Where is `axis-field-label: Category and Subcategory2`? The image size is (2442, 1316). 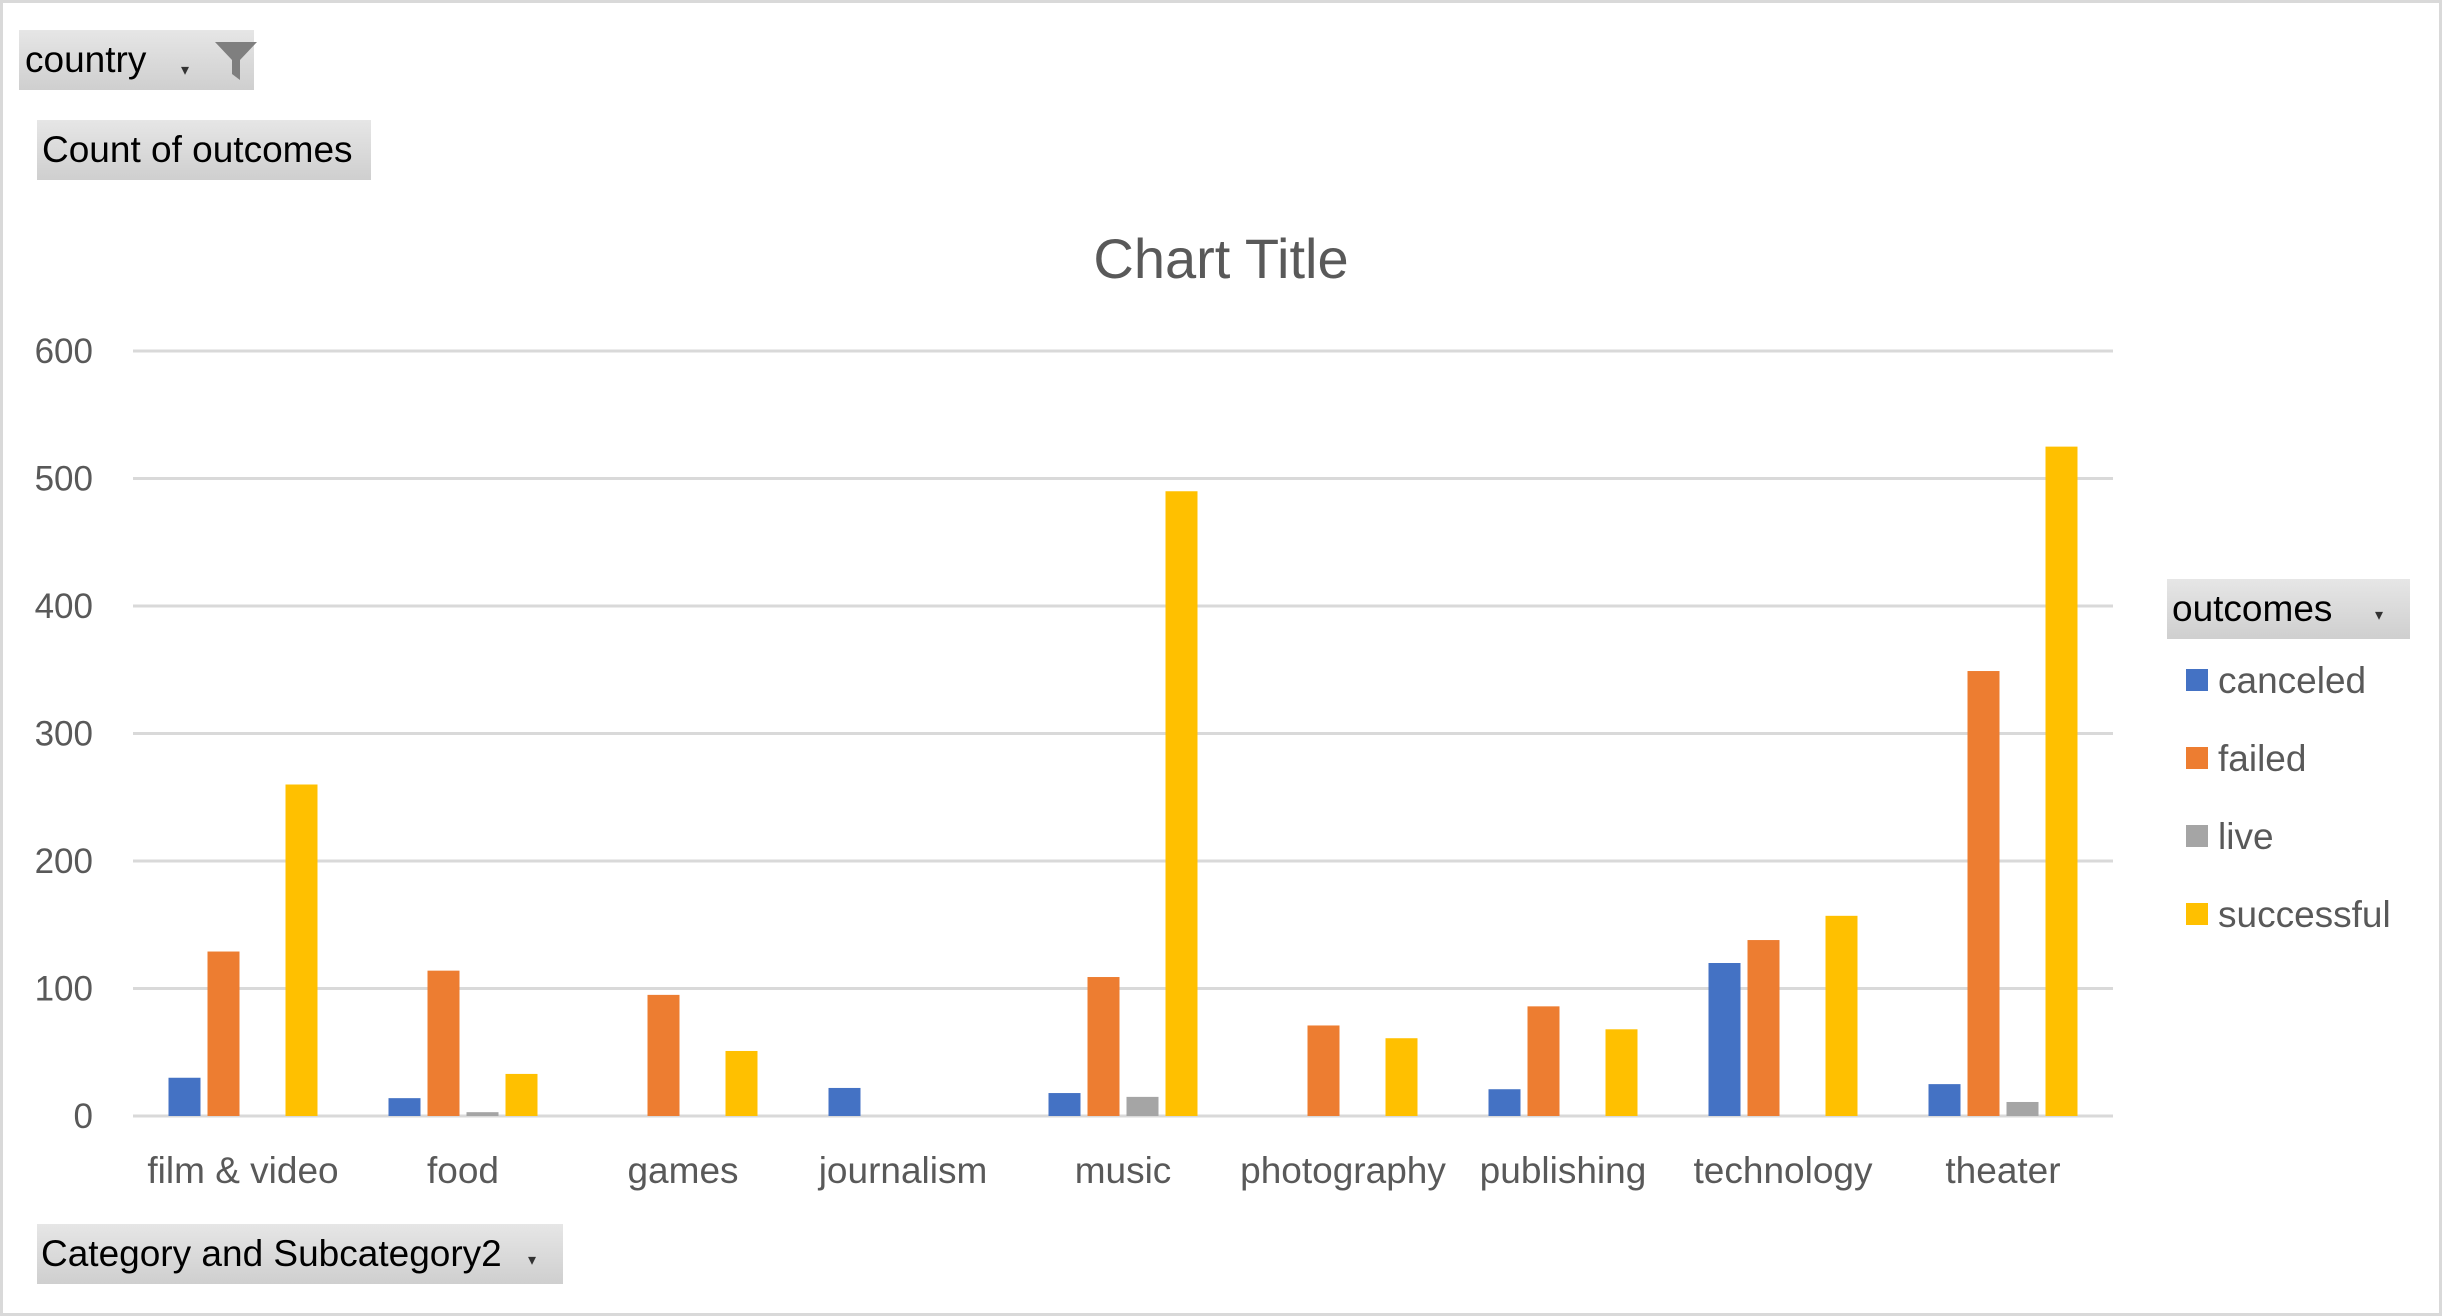
axis-field-label: Category and Subcategory2 is located at coordinates (271, 1253).